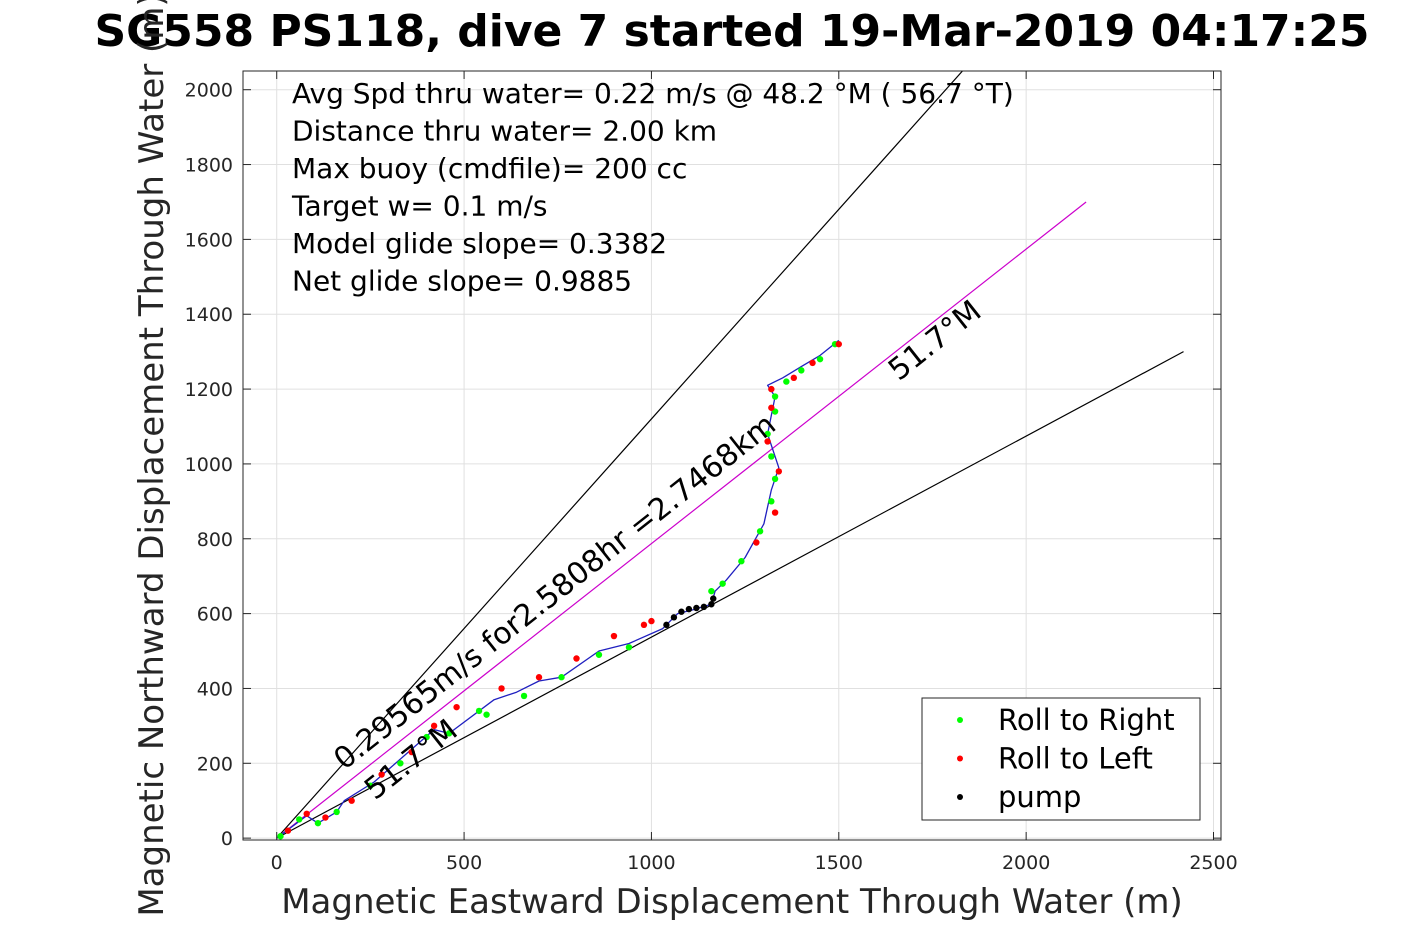  What do you see at coordinates (462, 281) in the screenshot?
I see `info-line: Net glide slope= 0.9885` at bounding box center [462, 281].